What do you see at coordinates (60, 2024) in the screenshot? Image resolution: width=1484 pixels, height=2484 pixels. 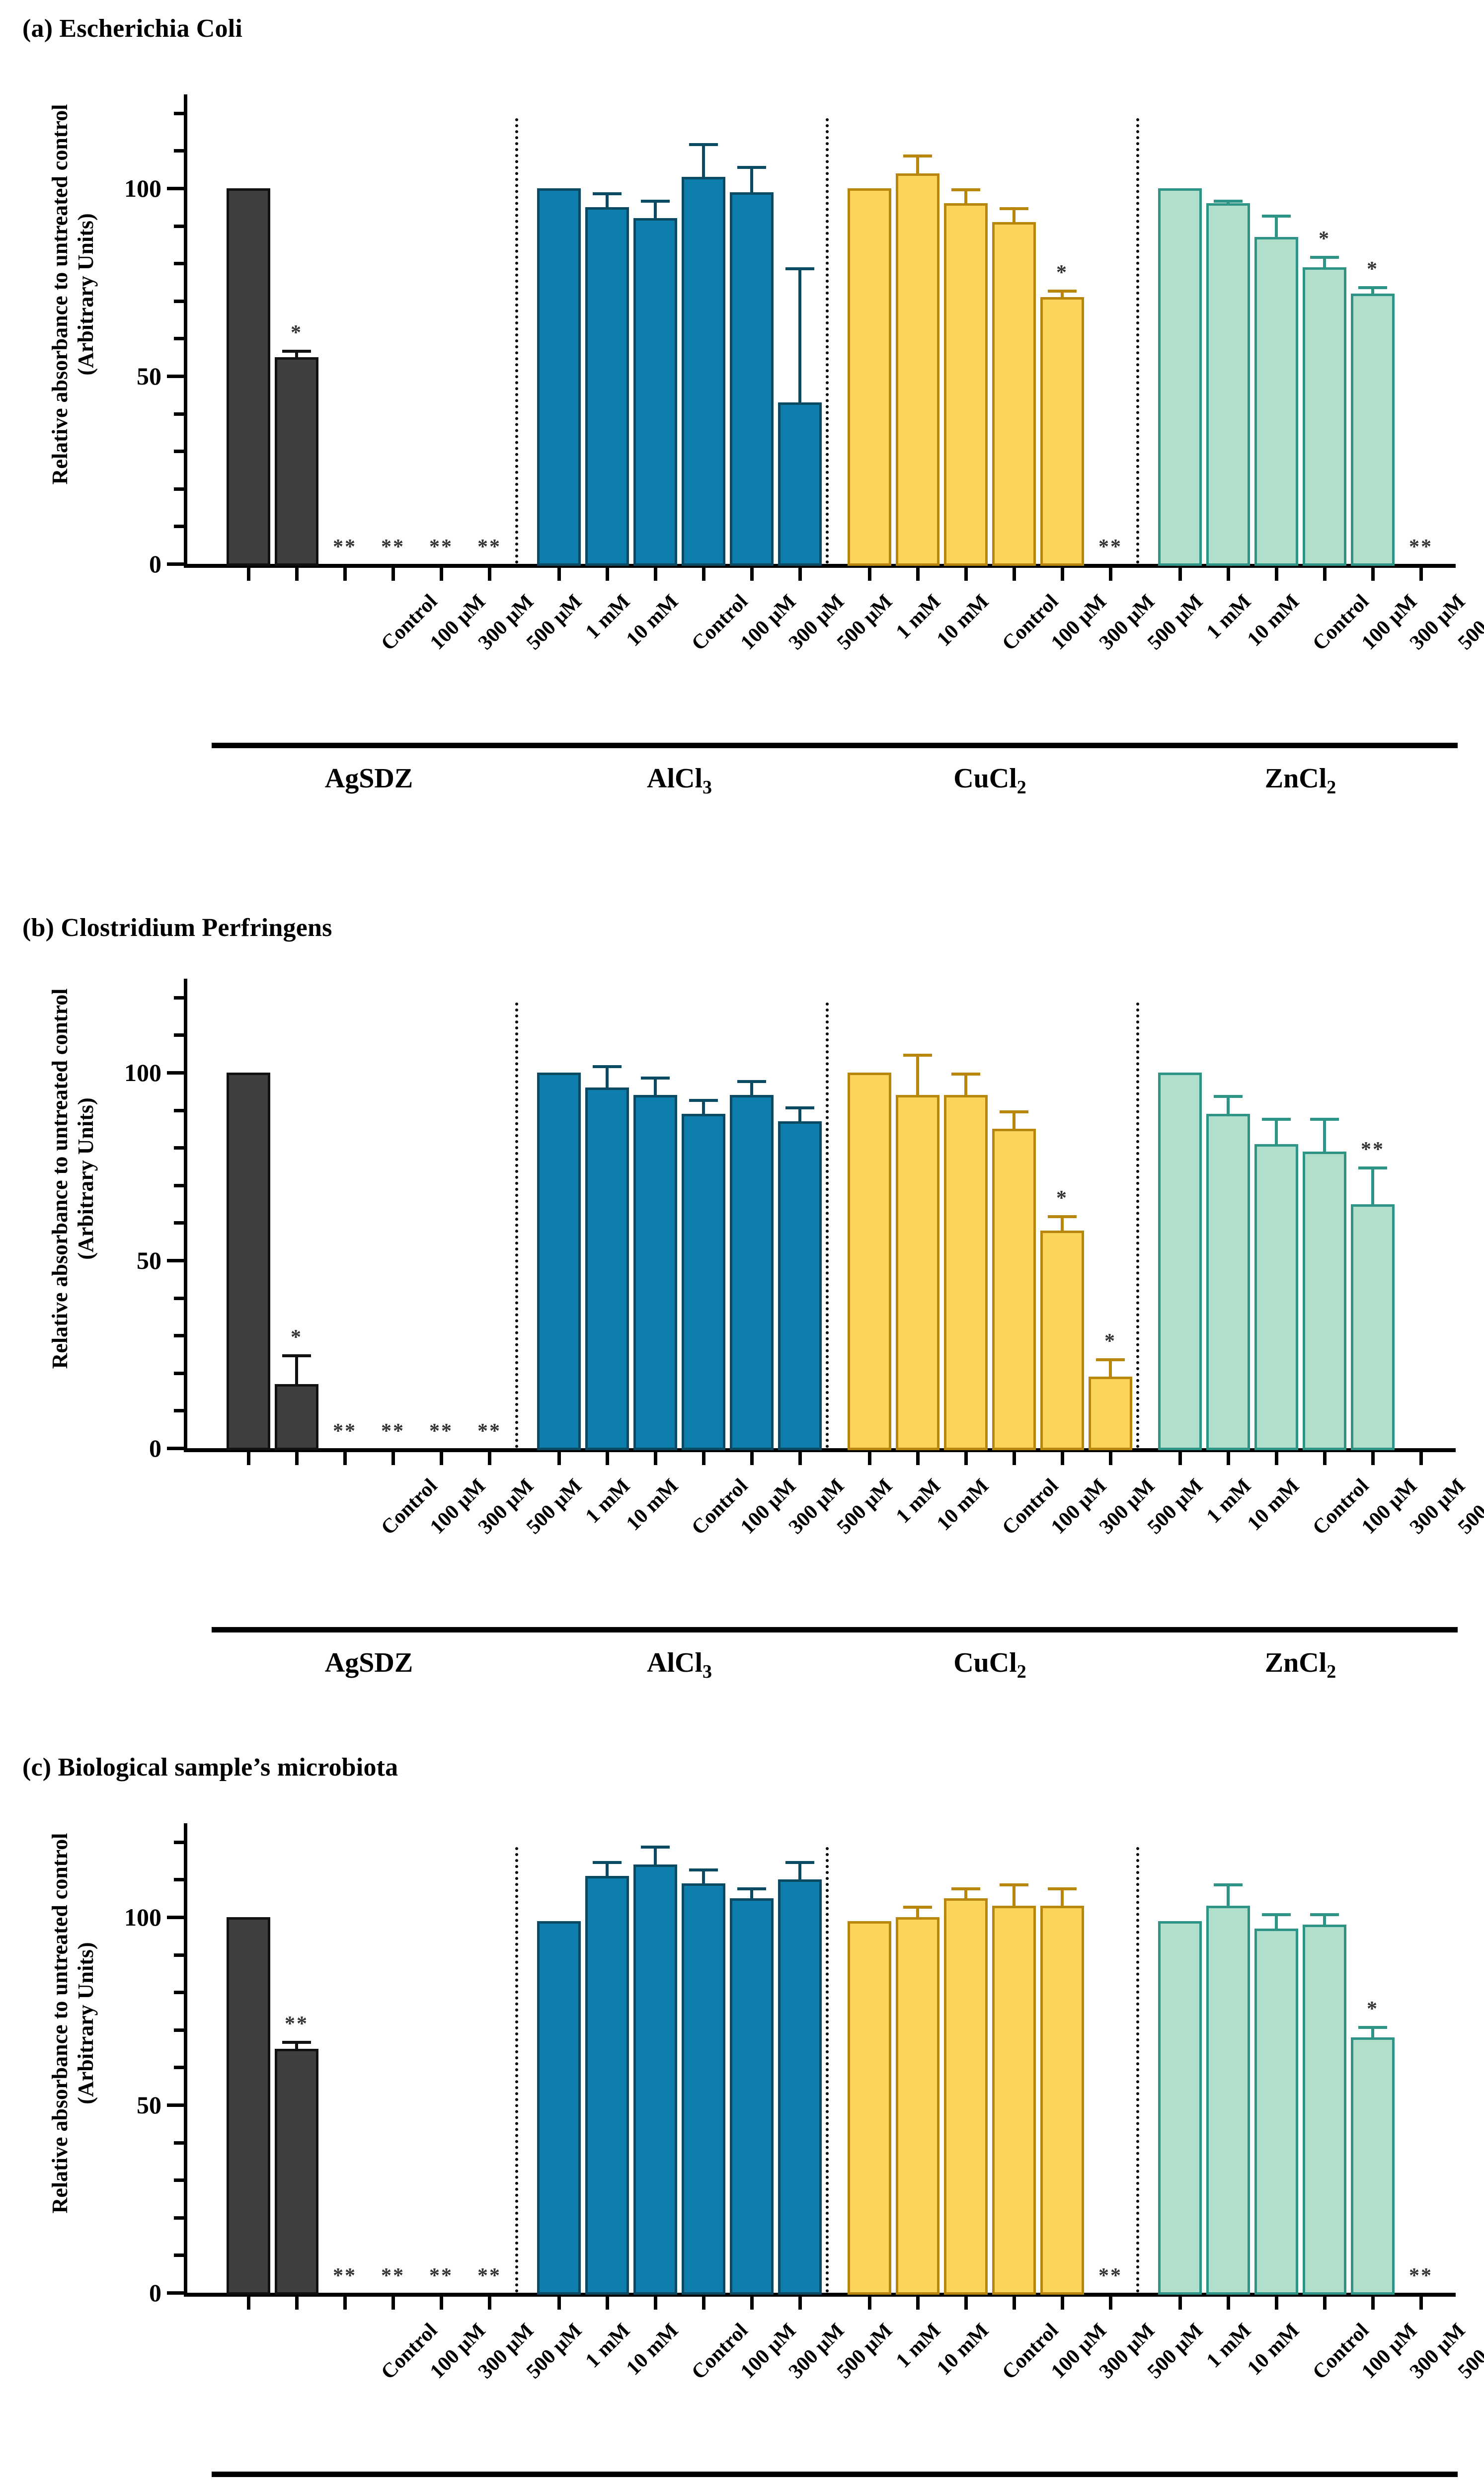 I see `y-axis-title-line1: Relative absorbance to untreated control` at bounding box center [60, 2024].